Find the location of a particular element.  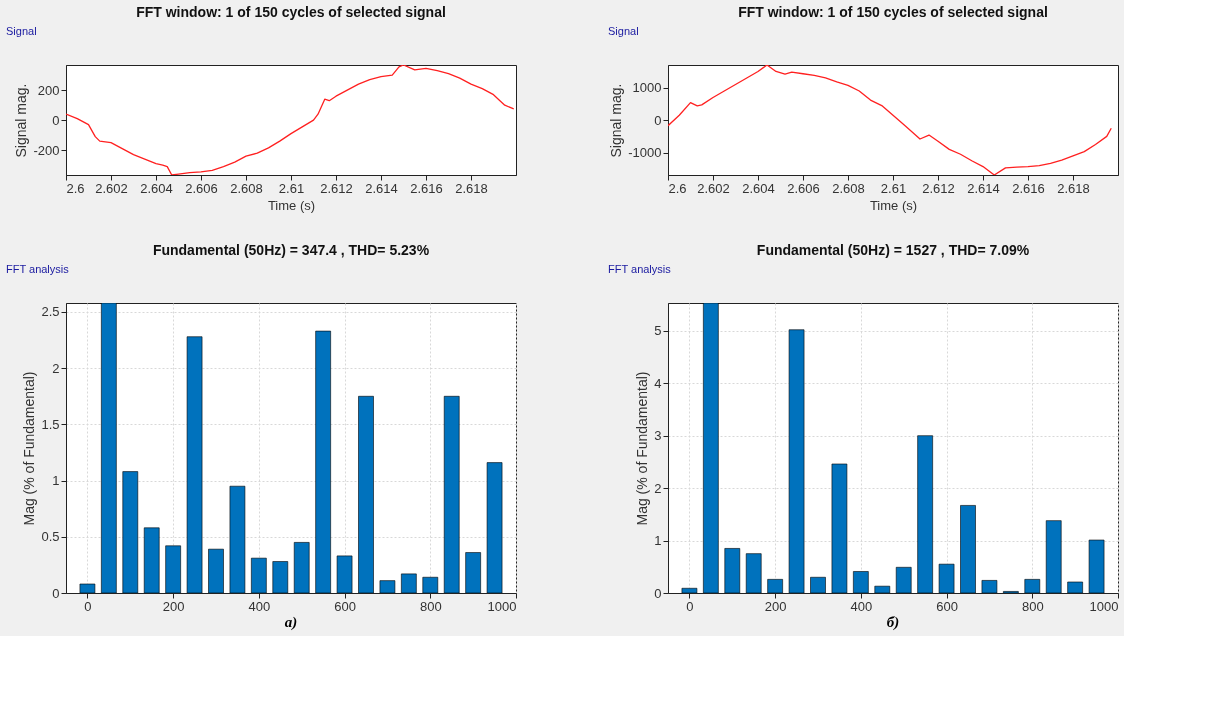

y-tick-label: -200 is located at coordinates (46, 150).